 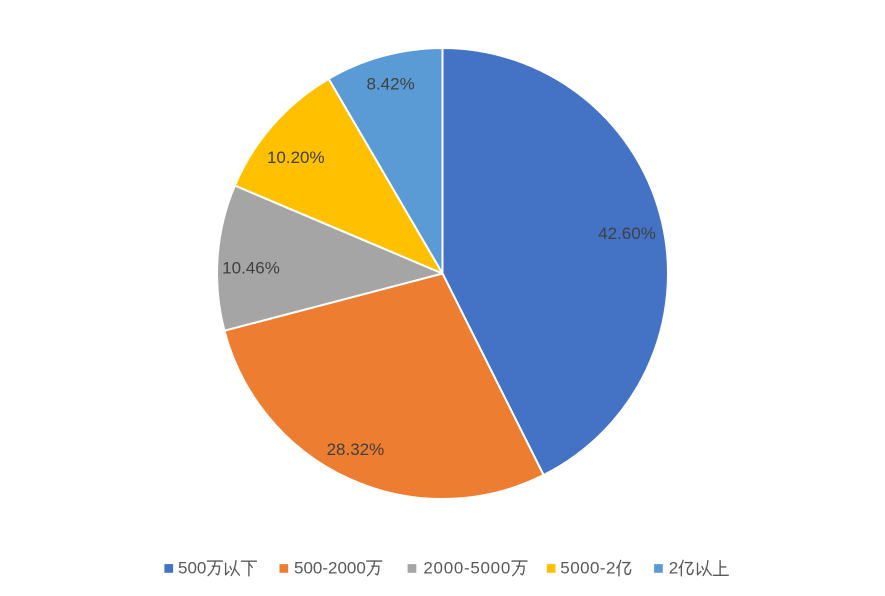 What do you see at coordinates (192, 568) in the screenshot?
I see `svg-text: 500` at bounding box center [192, 568].